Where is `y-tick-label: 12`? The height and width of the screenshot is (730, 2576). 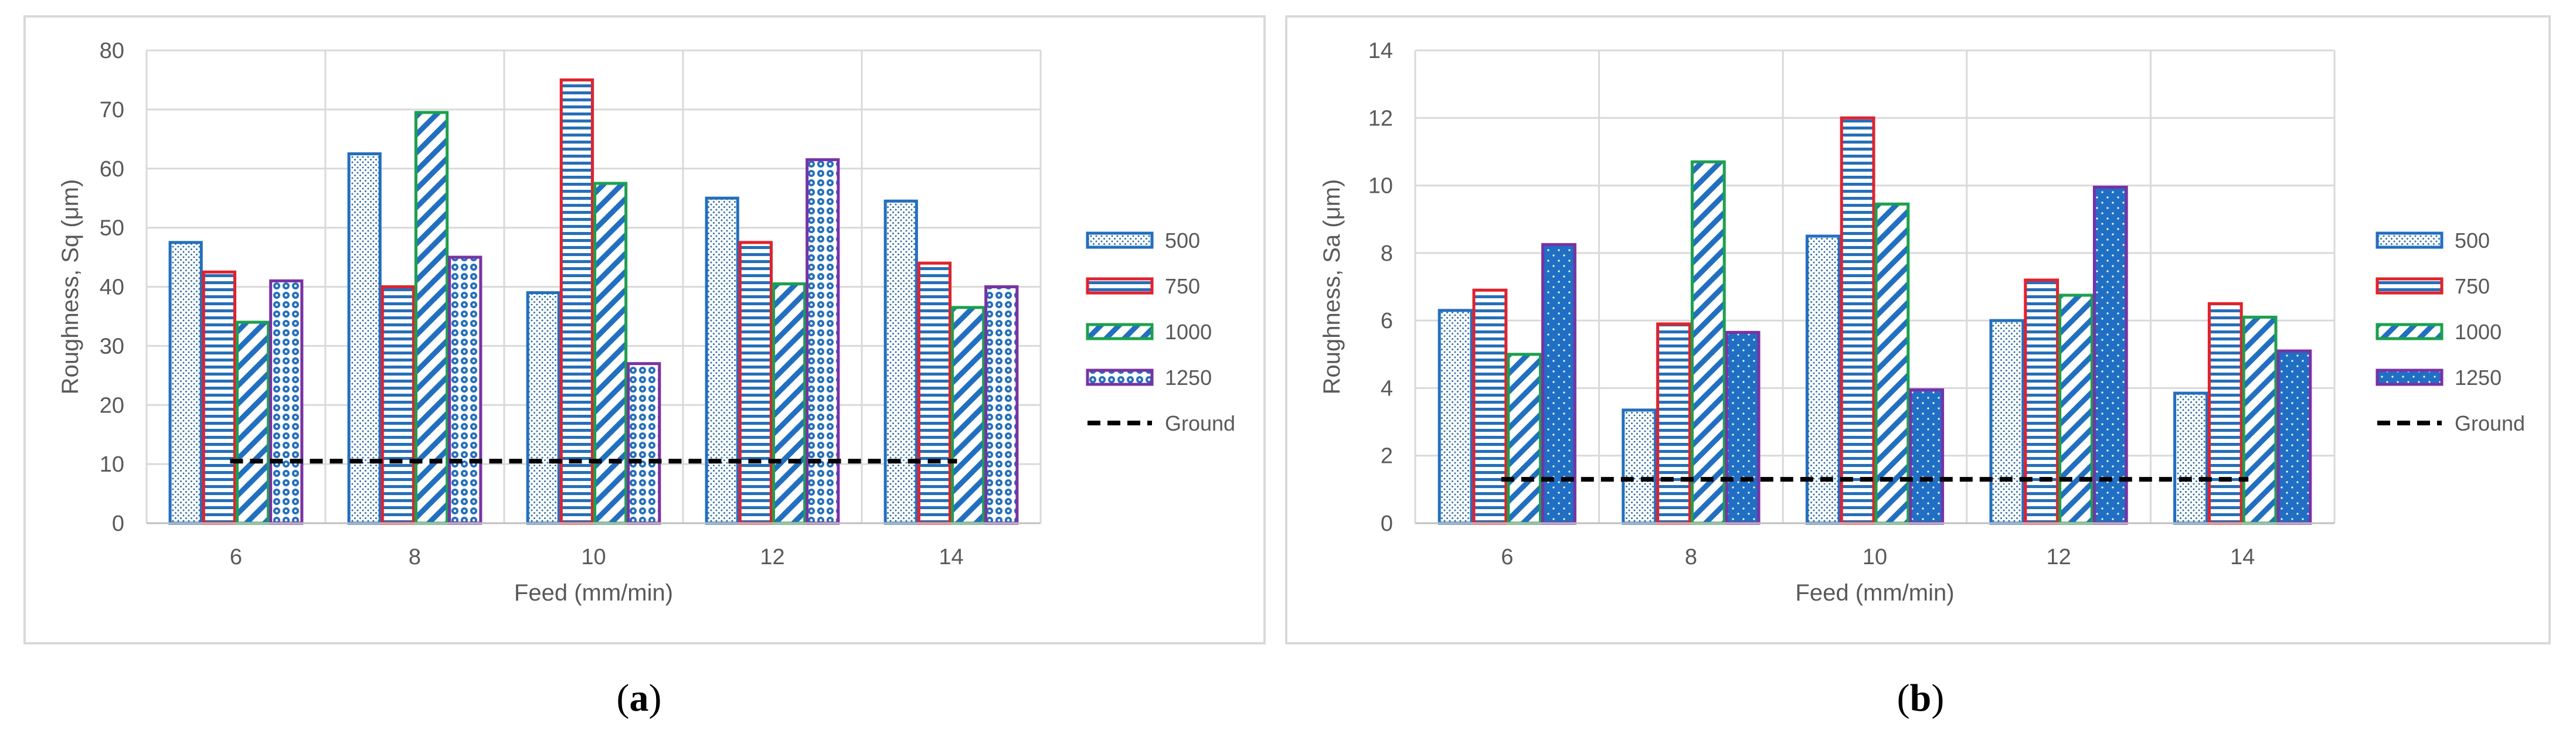
y-tick-label: 12 is located at coordinates (1380, 118).